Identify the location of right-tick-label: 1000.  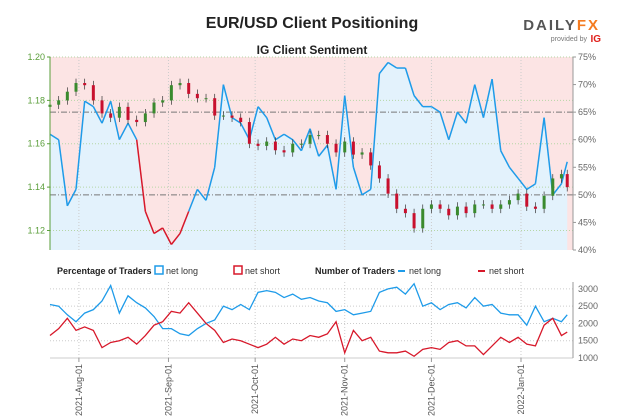
(588, 358).